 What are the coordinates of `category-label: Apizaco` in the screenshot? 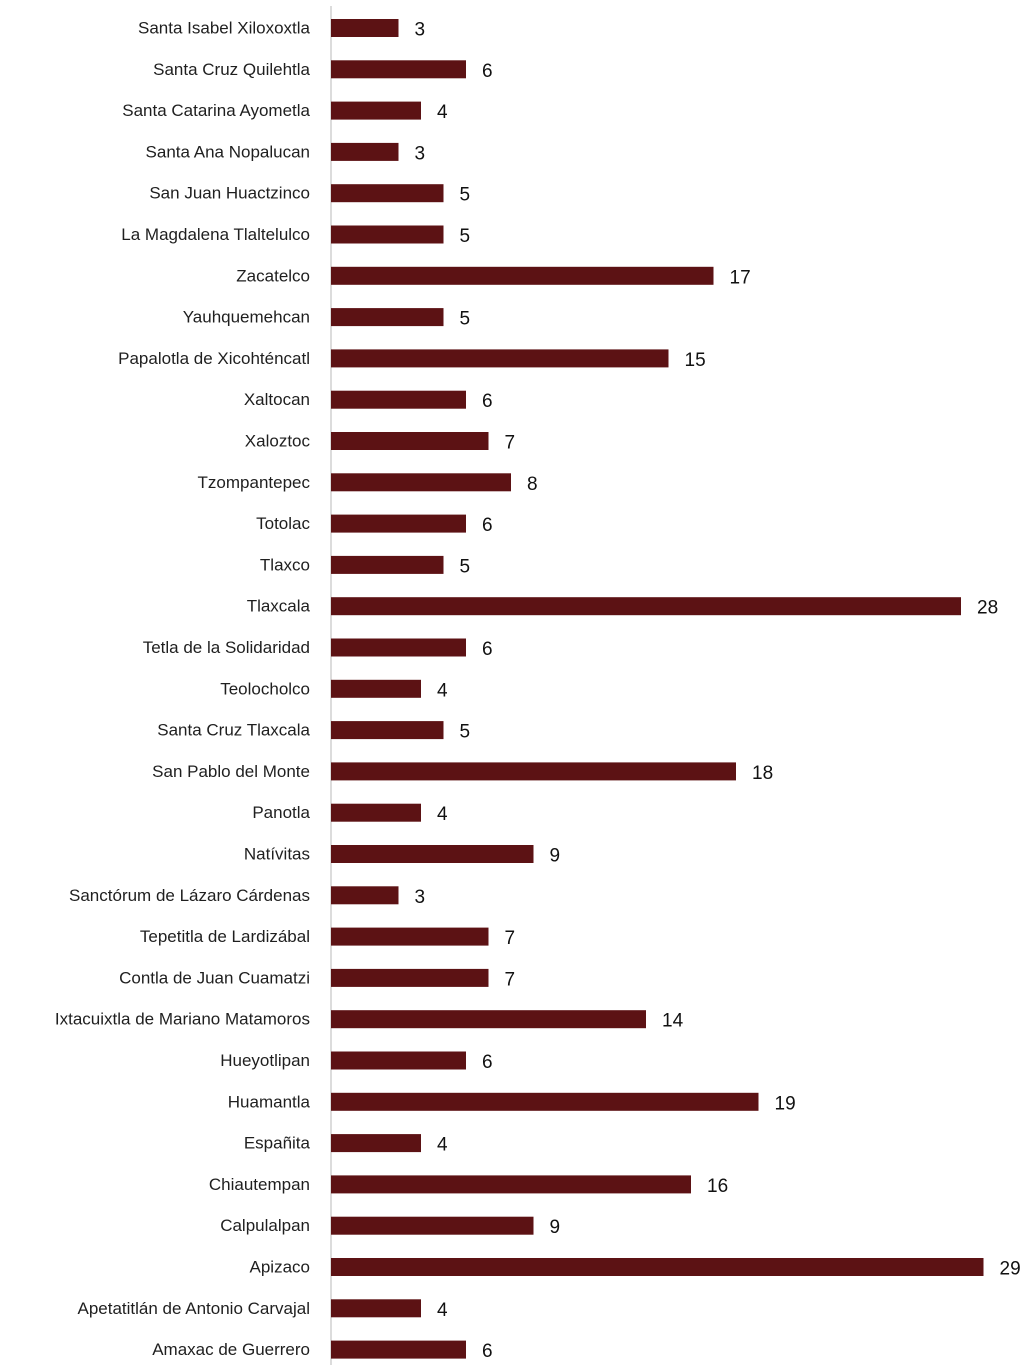 It's located at (280, 1267).